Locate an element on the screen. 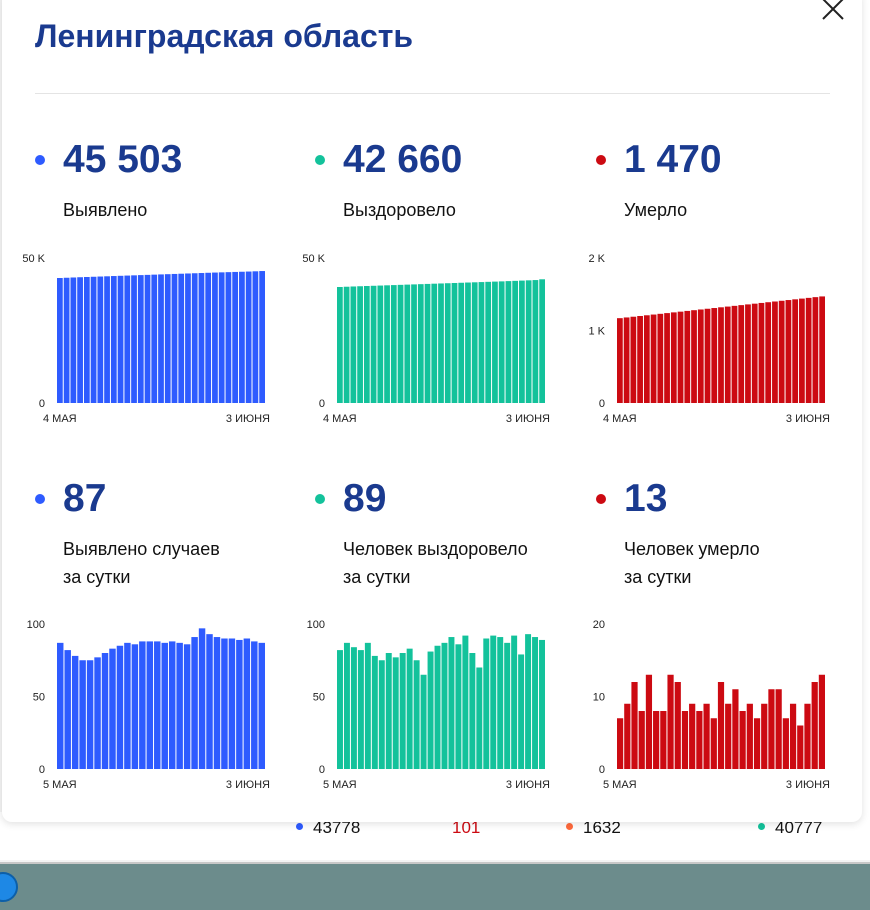 The width and height of the screenshot is (870, 910). stat-value-daily-died: 13 is located at coordinates (646, 498).